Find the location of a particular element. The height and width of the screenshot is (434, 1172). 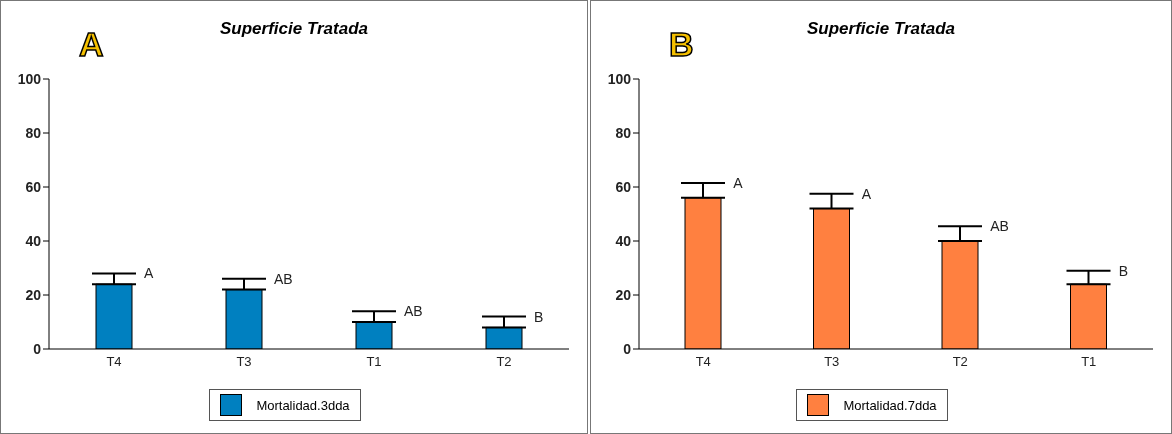

legend-label: Mortalidad.3dda is located at coordinates (303, 405).